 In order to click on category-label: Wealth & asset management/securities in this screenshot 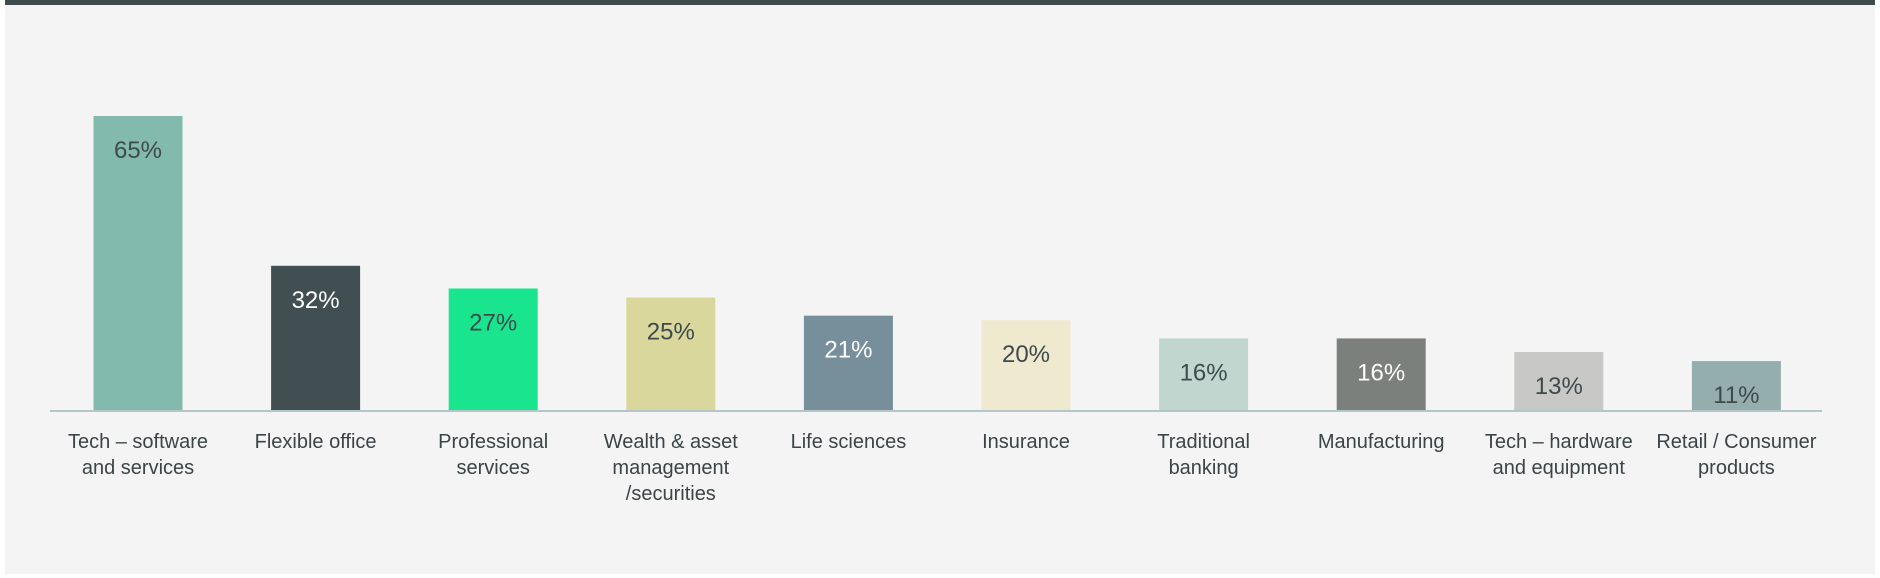, I will do `click(671, 468)`.